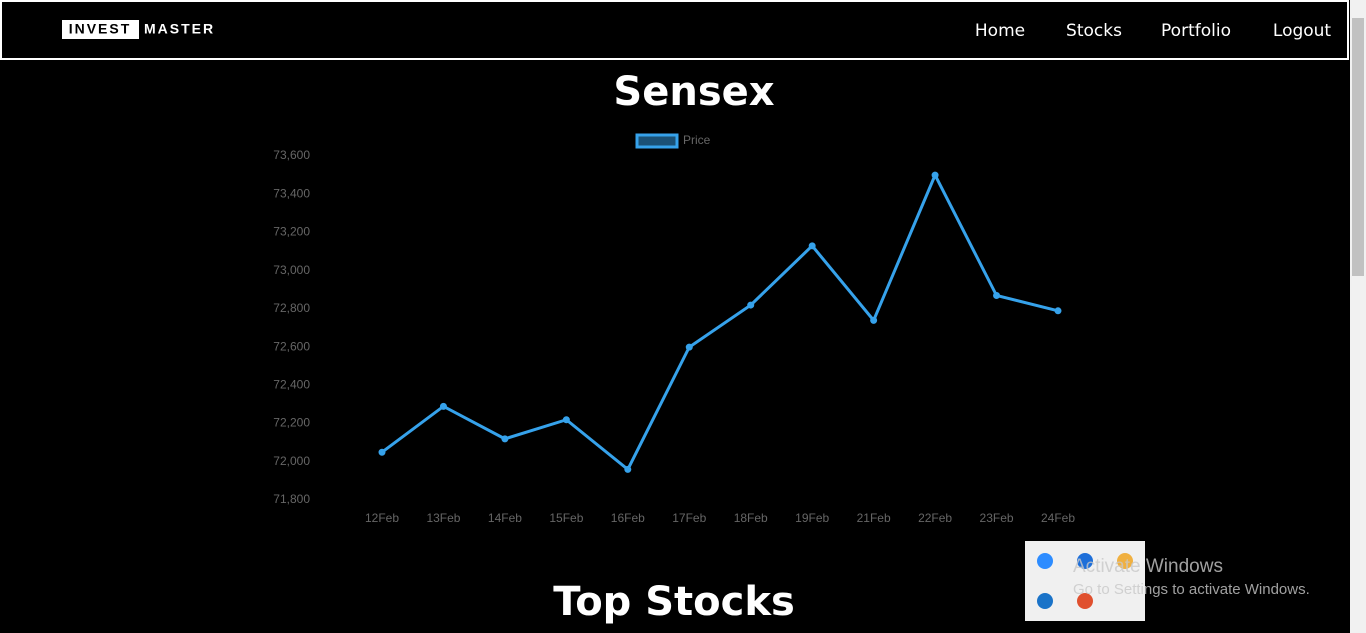 The width and height of the screenshot is (1366, 633). I want to click on x-tick-label: 22Feb, so click(935, 518).